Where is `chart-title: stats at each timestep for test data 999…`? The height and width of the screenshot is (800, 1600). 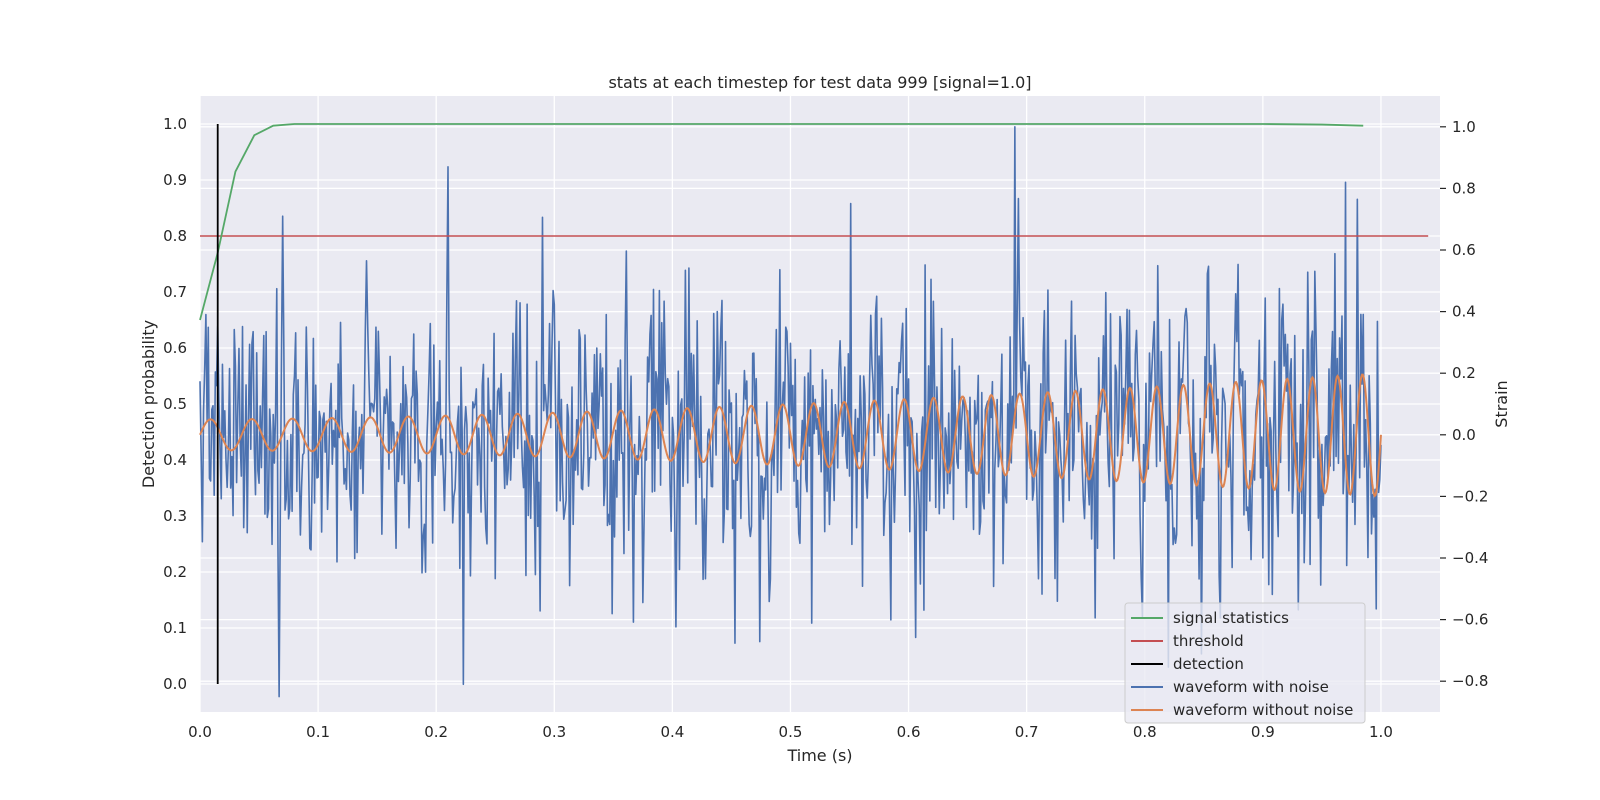
chart-title: stats at each timestep for test data 999… is located at coordinates (819, 82).